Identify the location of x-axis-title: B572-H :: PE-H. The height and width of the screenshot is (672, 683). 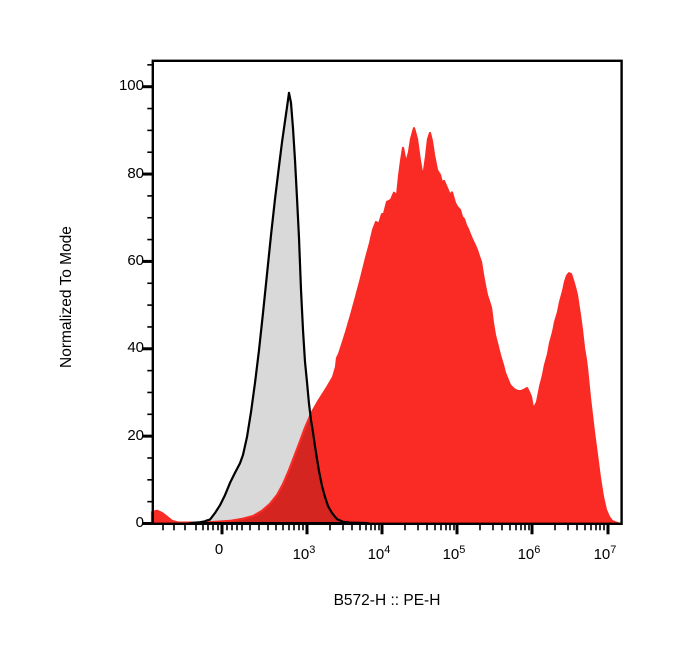
(387, 600).